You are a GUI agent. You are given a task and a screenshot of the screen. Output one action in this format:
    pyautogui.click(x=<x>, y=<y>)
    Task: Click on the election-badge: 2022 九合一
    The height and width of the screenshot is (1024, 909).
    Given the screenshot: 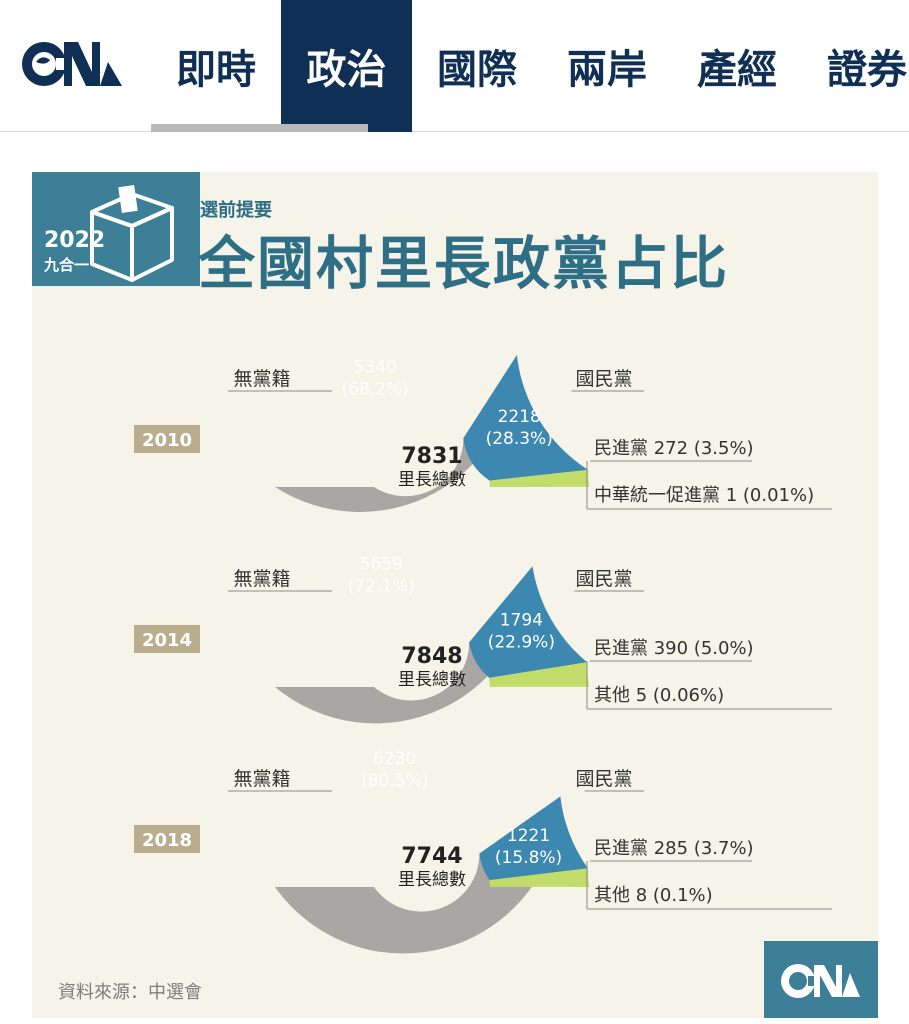 What is the action you would take?
    pyautogui.click(x=116, y=229)
    